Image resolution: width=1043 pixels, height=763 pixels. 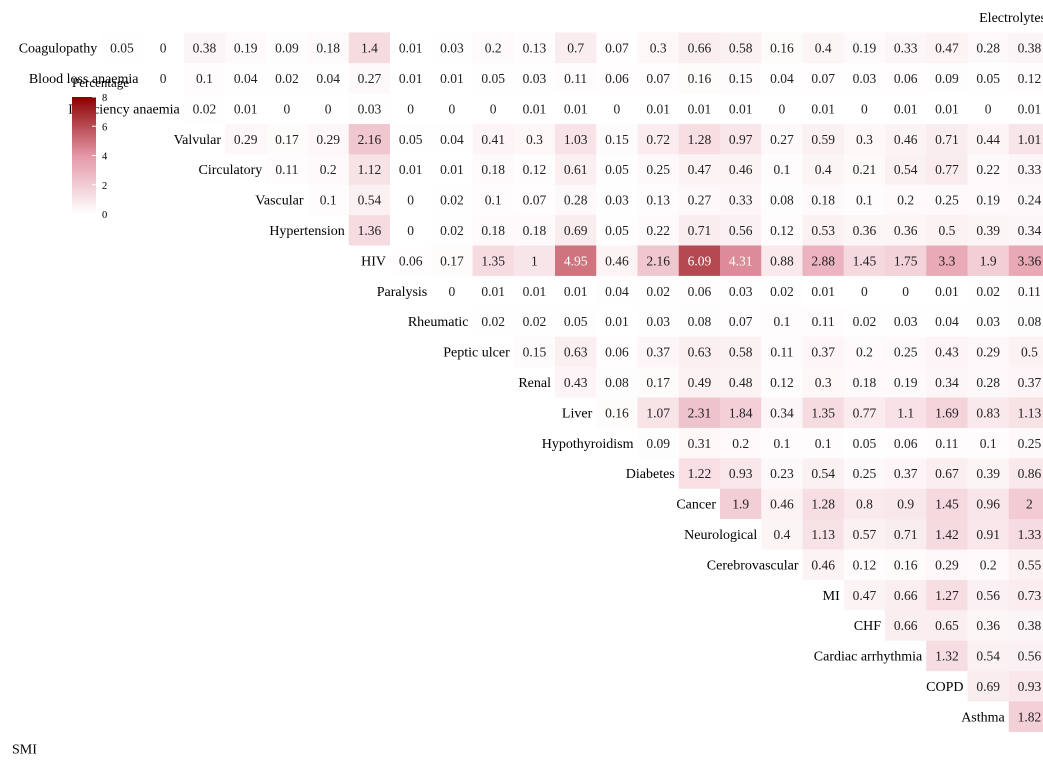 What do you see at coordinates (246, 48) in the screenshot?
I see `cell-value: 0.19` at bounding box center [246, 48].